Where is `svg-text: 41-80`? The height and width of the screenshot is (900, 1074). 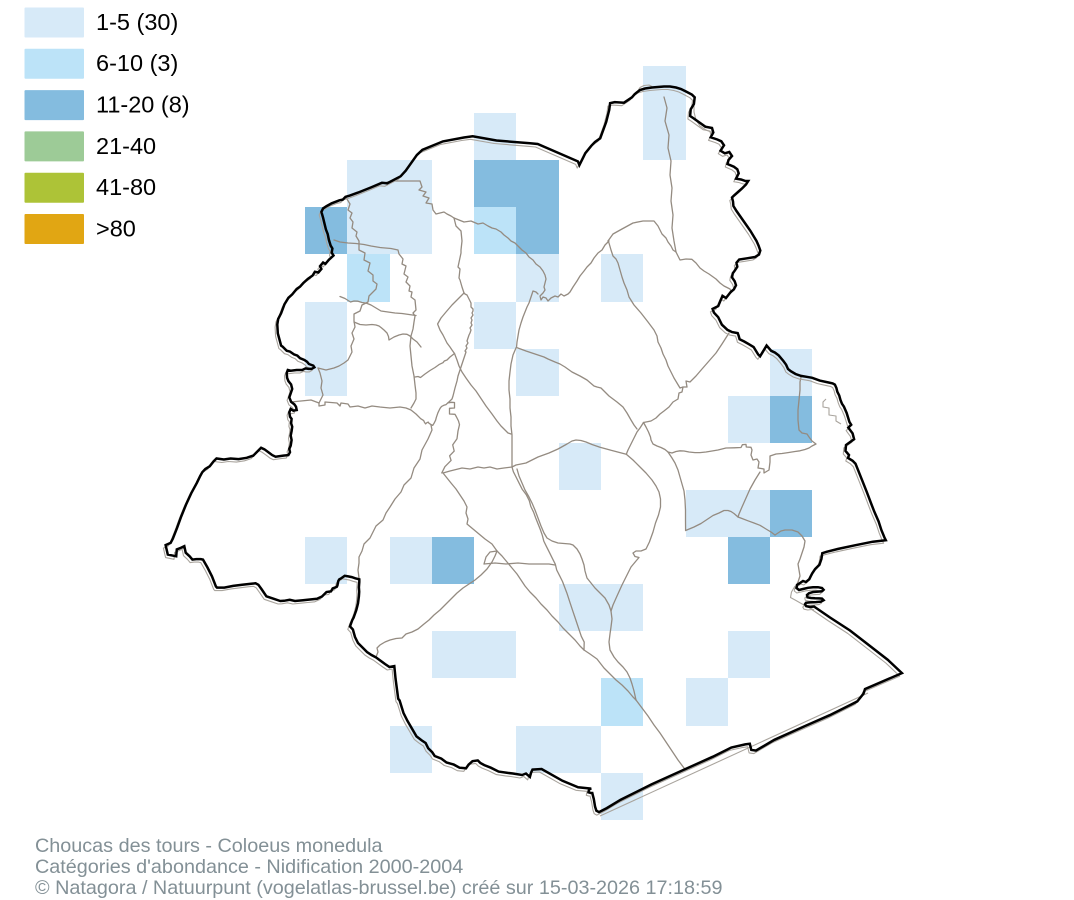
svg-text: 41-80 is located at coordinates (126, 187).